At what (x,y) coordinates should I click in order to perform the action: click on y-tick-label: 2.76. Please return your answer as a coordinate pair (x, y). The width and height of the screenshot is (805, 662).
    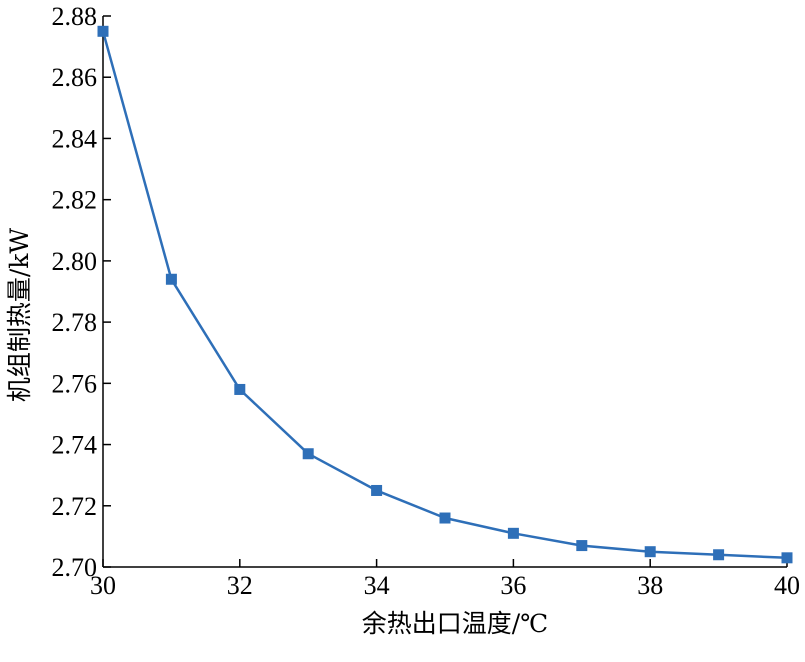
    Looking at the image, I should click on (75, 383).